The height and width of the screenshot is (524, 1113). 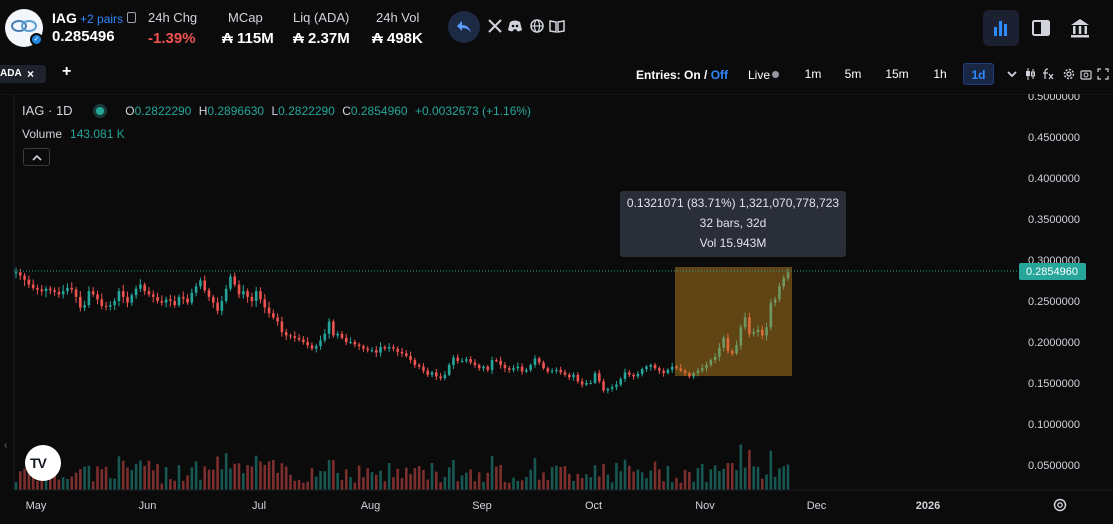 What do you see at coordinates (1001, 28) in the screenshot?
I see `chart-view-button` at bounding box center [1001, 28].